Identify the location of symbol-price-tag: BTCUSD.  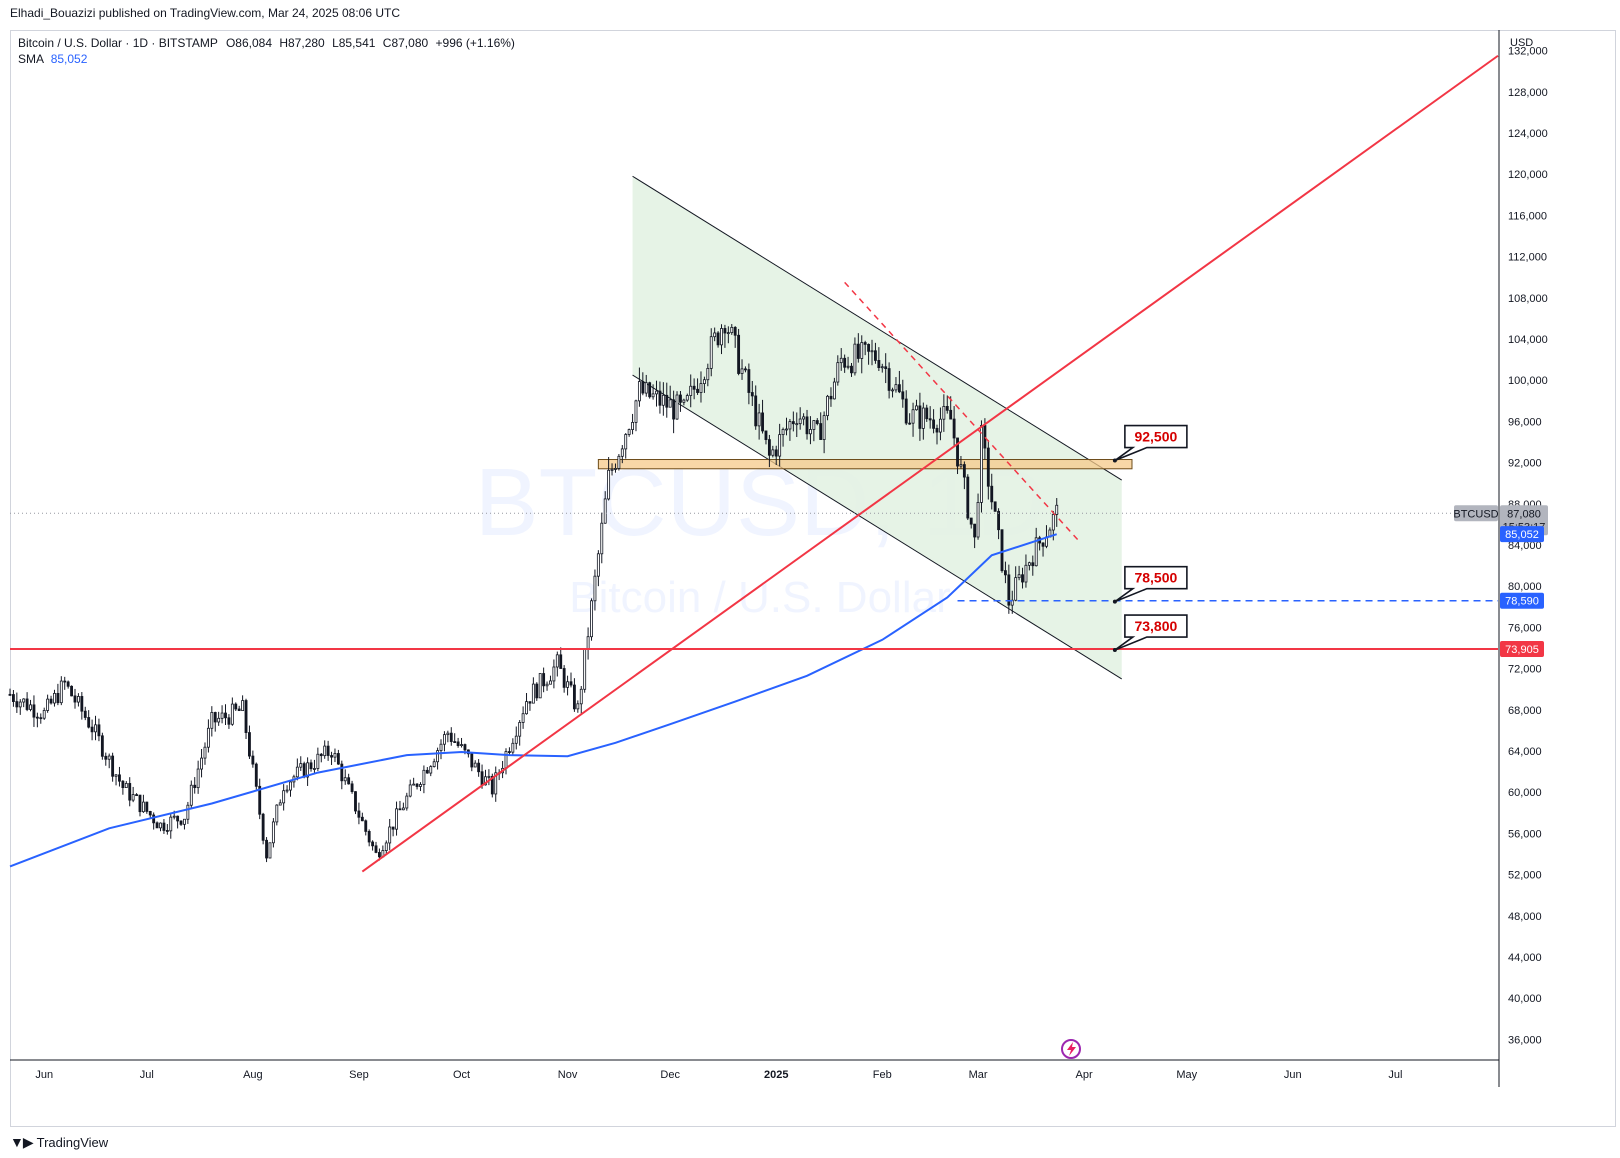
(1476, 513).